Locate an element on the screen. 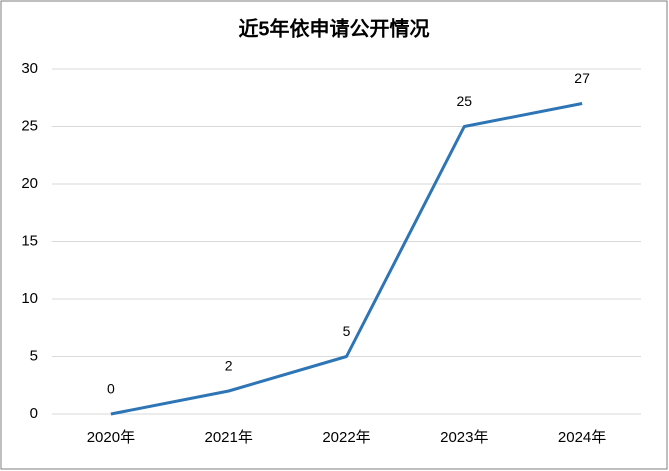  x-tick-label: 2024年 is located at coordinates (582, 437).